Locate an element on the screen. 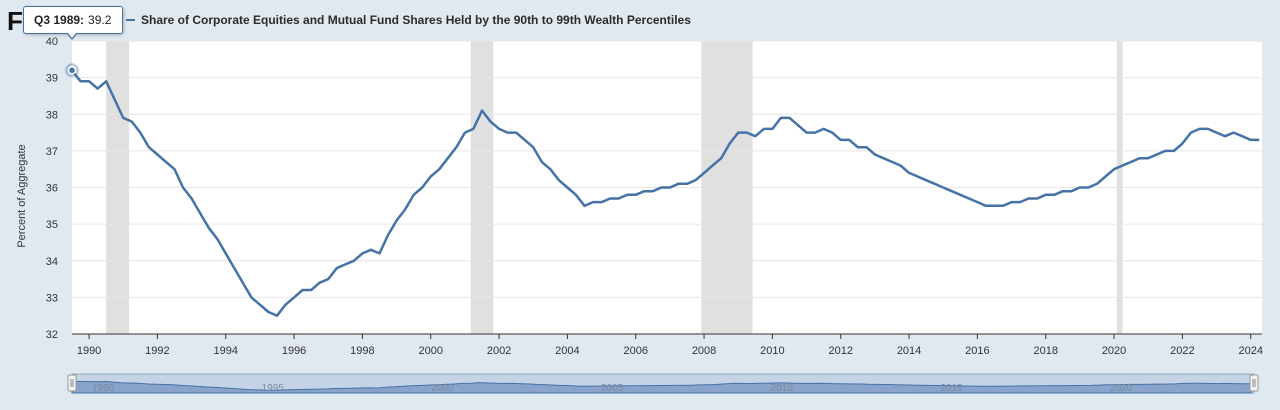 This screenshot has width=1280, height=410. y-tick-label: 37 is located at coordinates (52, 152).